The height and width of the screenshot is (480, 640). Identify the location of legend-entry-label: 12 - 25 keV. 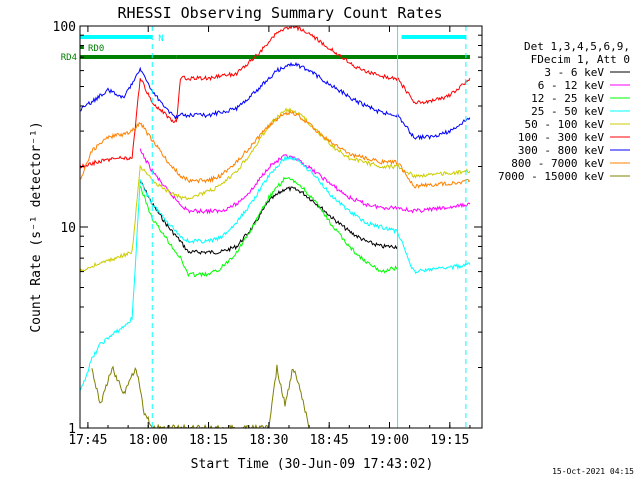
(567, 98).